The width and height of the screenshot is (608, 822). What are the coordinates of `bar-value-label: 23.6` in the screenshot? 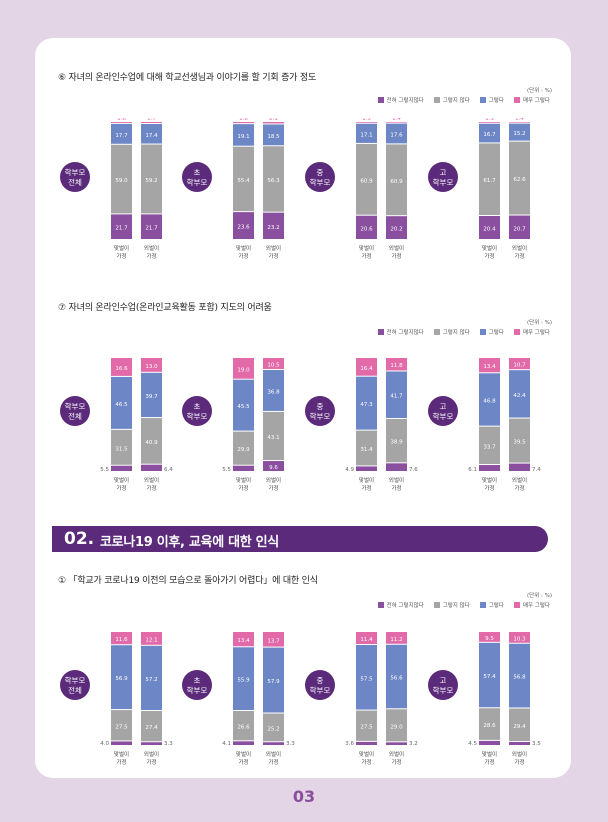 It's located at (243, 228).